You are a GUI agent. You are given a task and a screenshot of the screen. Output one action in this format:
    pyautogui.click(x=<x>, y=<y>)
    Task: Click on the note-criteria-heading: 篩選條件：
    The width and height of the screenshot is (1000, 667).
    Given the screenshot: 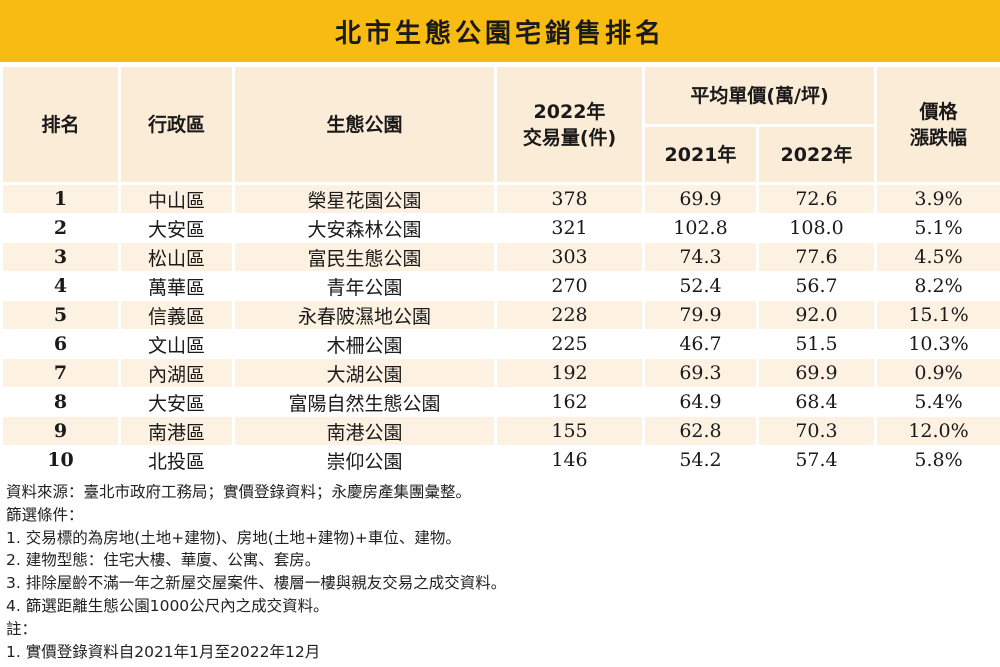 What is the action you would take?
    pyautogui.click(x=45, y=514)
    